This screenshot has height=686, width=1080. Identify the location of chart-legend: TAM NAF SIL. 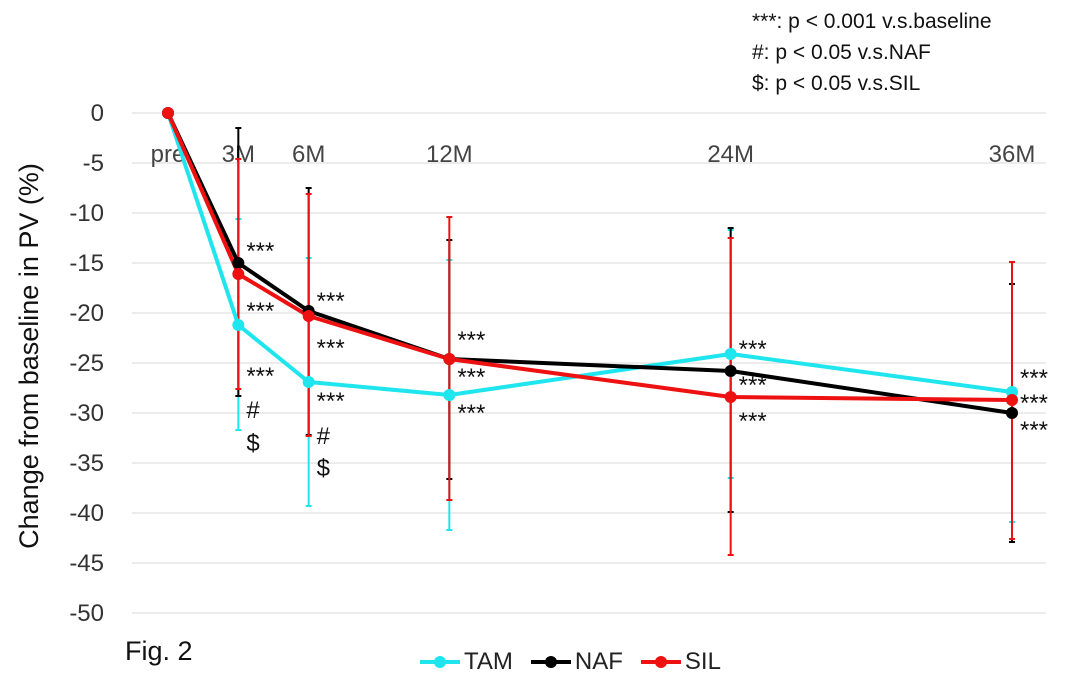
(570, 662).